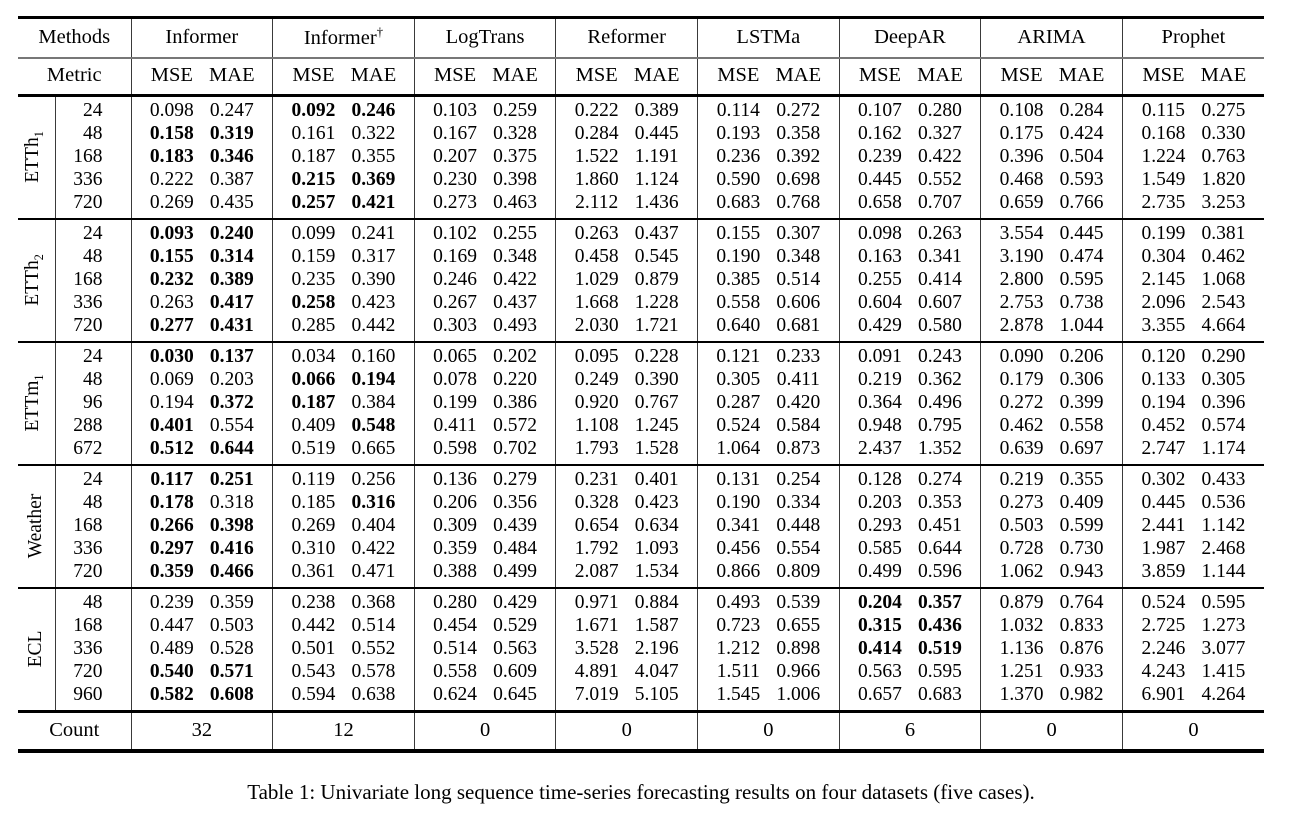 The width and height of the screenshot is (1298, 817). I want to click on mse-value: 0.162, so click(880, 133).